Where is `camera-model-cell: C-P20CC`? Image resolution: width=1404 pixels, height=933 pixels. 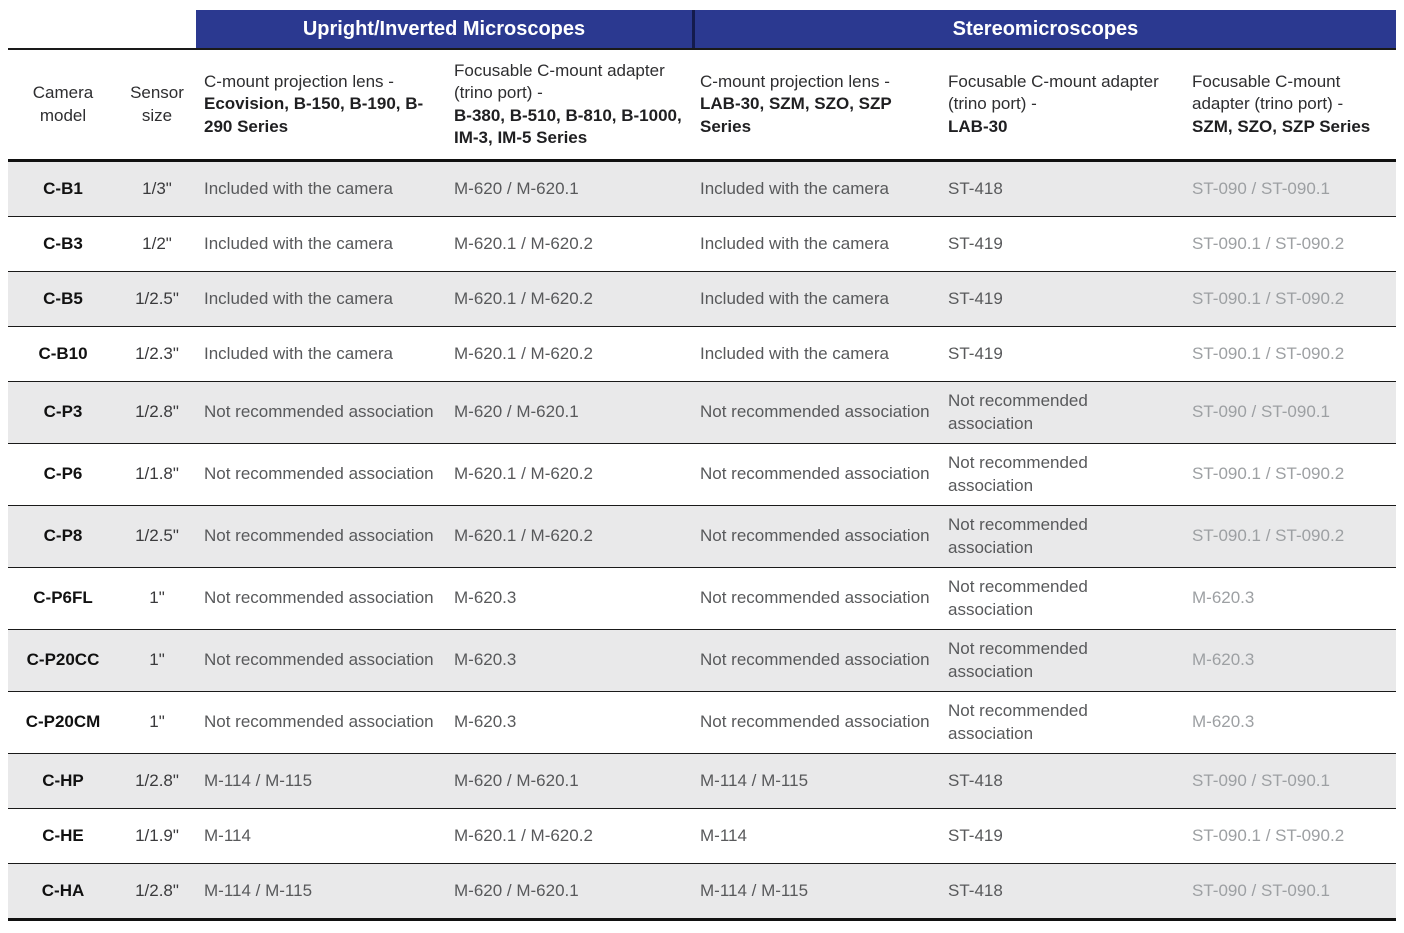
camera-model-cell: C-P20CC is located at coordinates (63, 660).